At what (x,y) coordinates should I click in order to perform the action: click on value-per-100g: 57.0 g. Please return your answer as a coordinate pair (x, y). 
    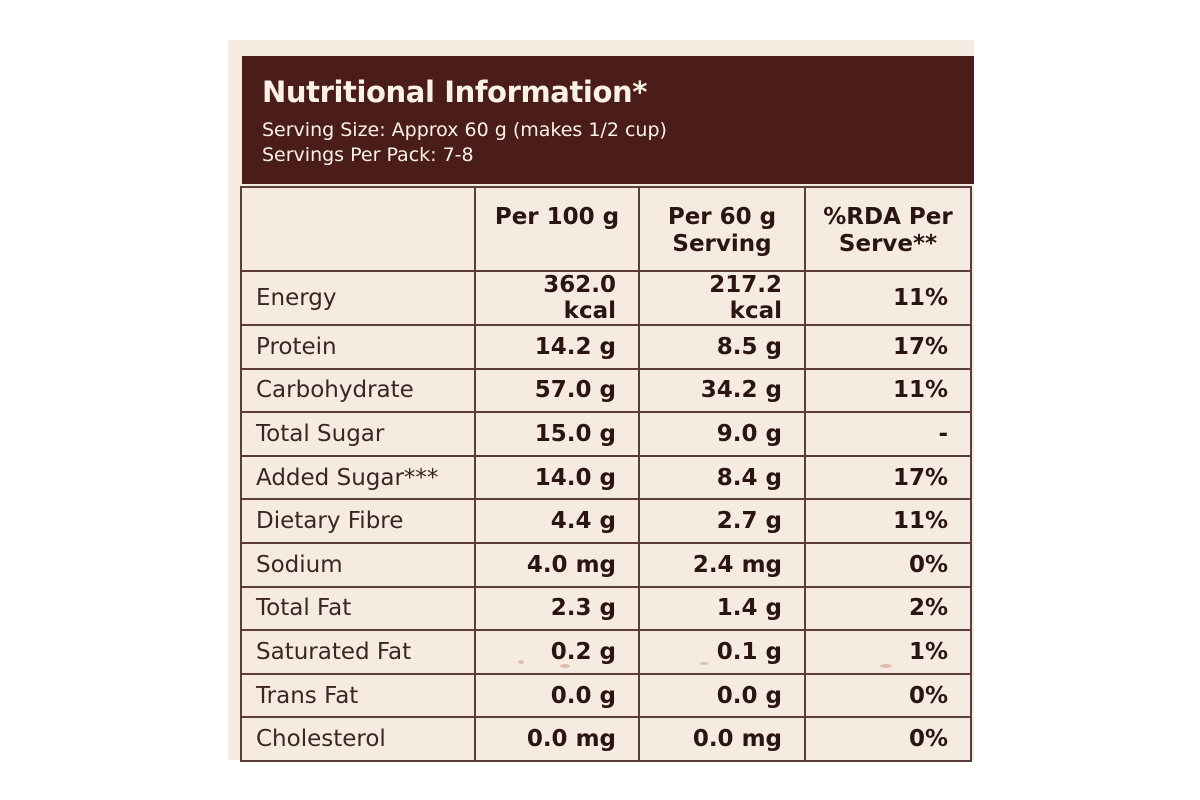
    Looking at the image, I should click on (557, 390).